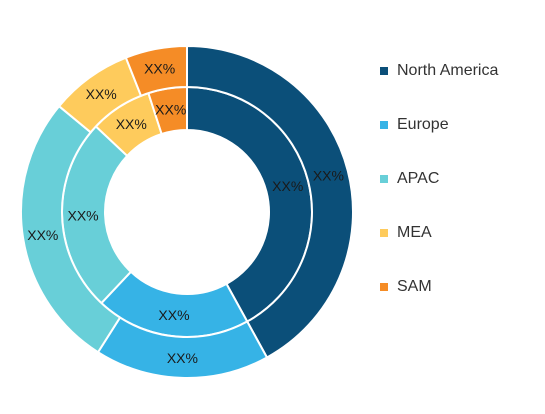  I want to click on inner-label-europe: XX%, so click(173, 315).